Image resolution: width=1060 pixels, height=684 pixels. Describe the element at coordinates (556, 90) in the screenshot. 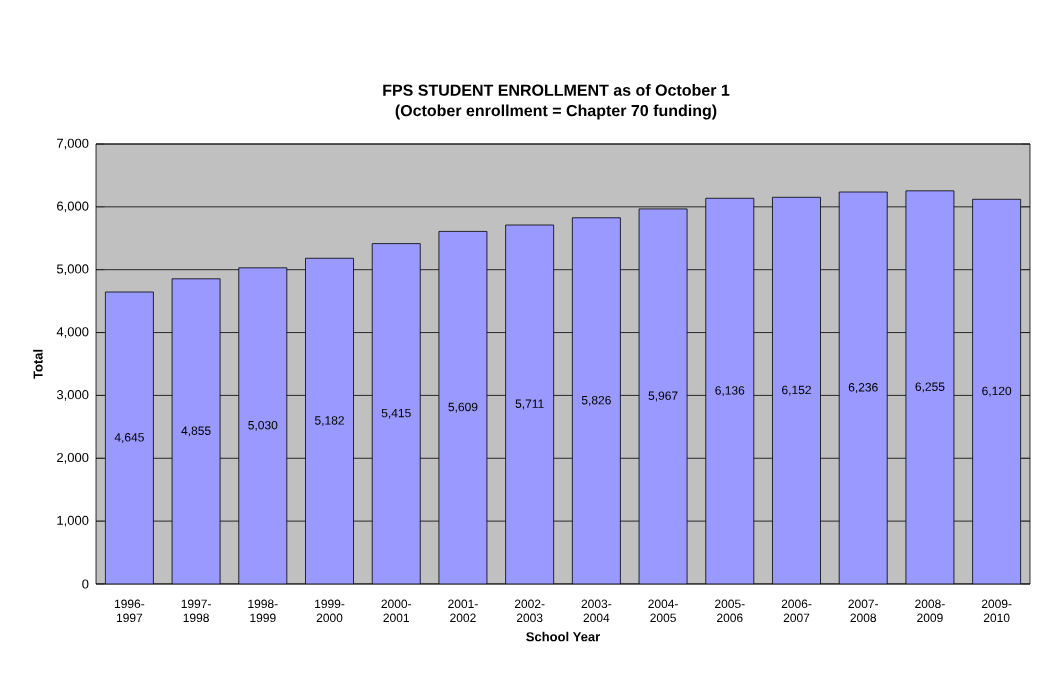

I see `chart-title: FPS STUDENT ENROLLMENT as of October 1` at that location.